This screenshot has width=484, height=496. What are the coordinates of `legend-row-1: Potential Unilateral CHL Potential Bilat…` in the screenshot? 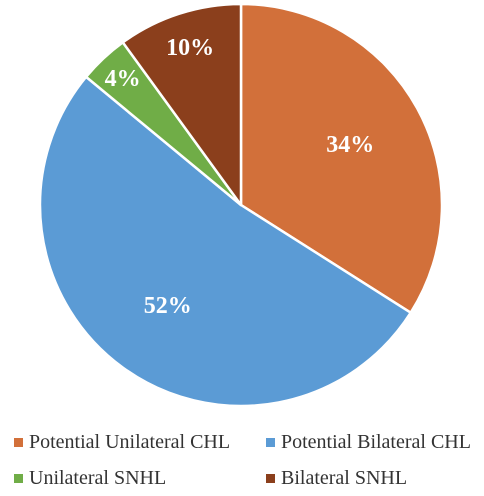 It's located at (249, 442).